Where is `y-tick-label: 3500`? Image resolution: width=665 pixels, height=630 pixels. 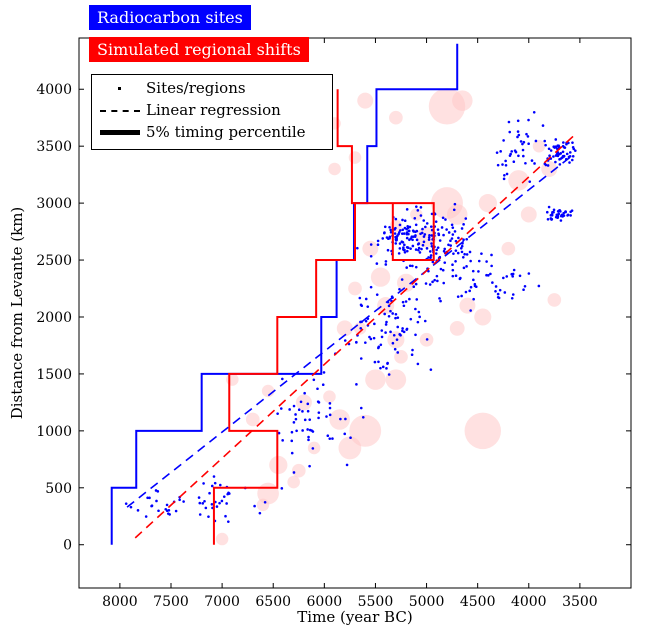
y-tick-label: 3500 is located at coordinates (54, 147).